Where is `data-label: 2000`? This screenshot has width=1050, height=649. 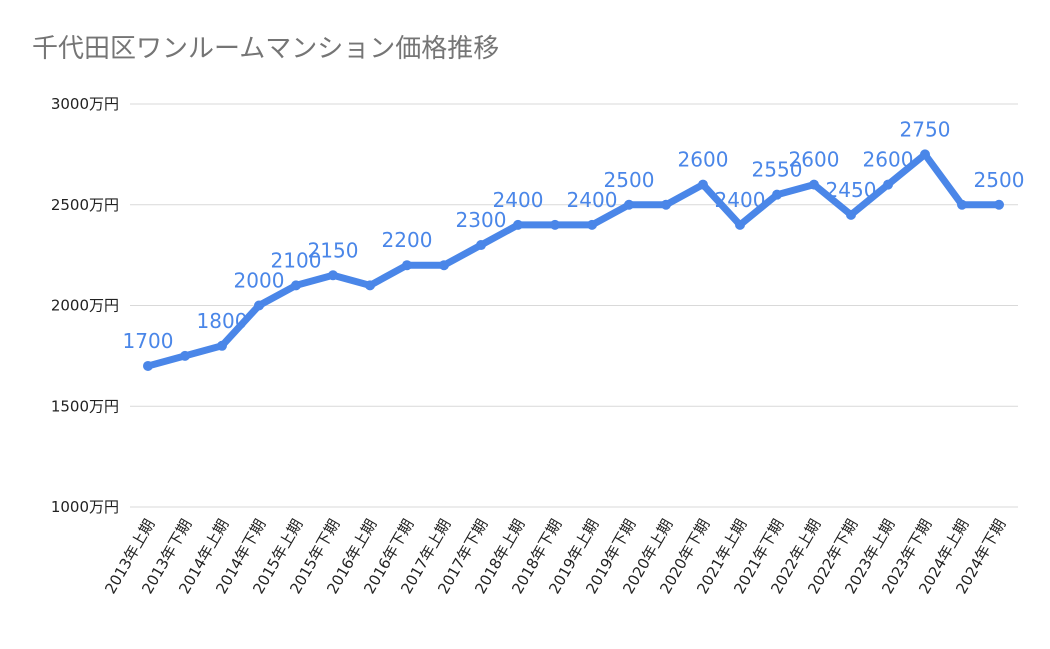 data-label: 2000 is located at coordinates (259, 281).